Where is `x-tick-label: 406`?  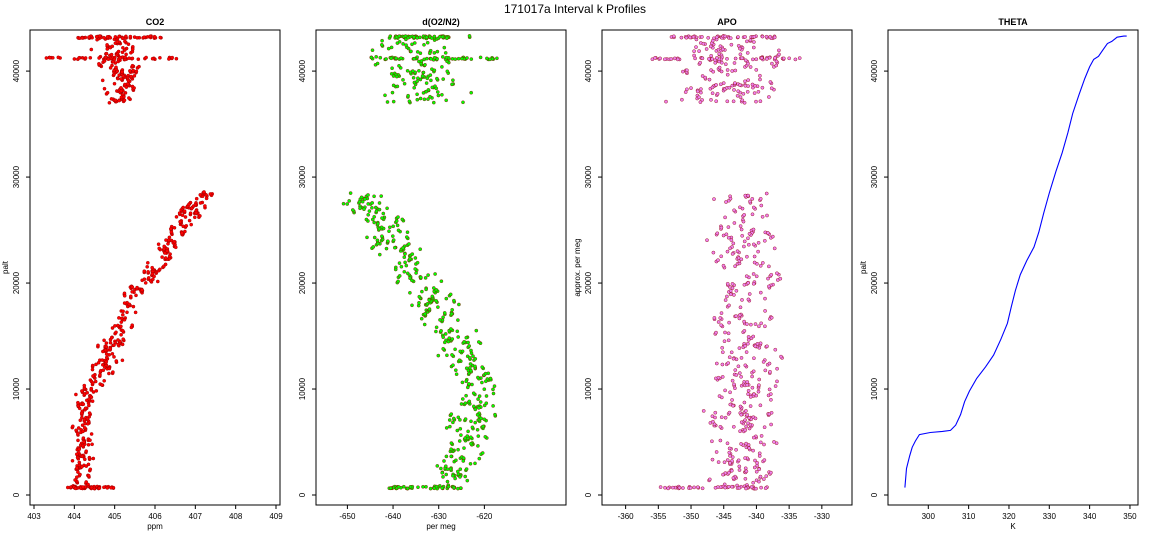 x-tick-label: 406 is located at coordinates (155, 516).